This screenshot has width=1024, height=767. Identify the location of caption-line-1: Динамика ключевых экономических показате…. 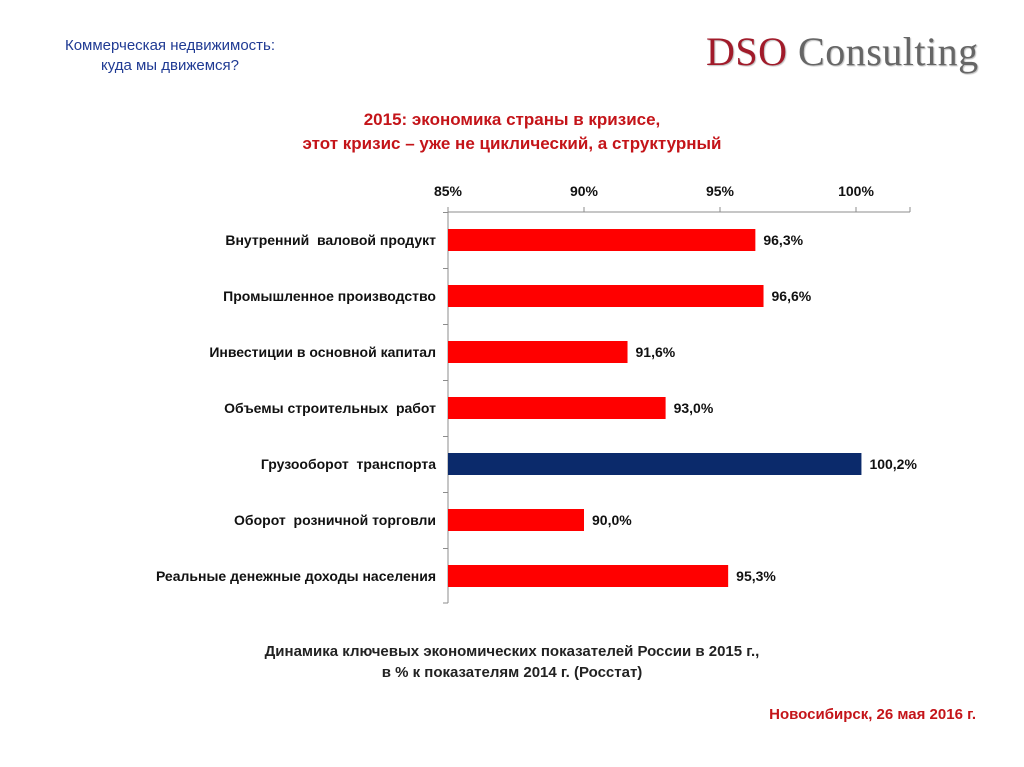
(512, 651).